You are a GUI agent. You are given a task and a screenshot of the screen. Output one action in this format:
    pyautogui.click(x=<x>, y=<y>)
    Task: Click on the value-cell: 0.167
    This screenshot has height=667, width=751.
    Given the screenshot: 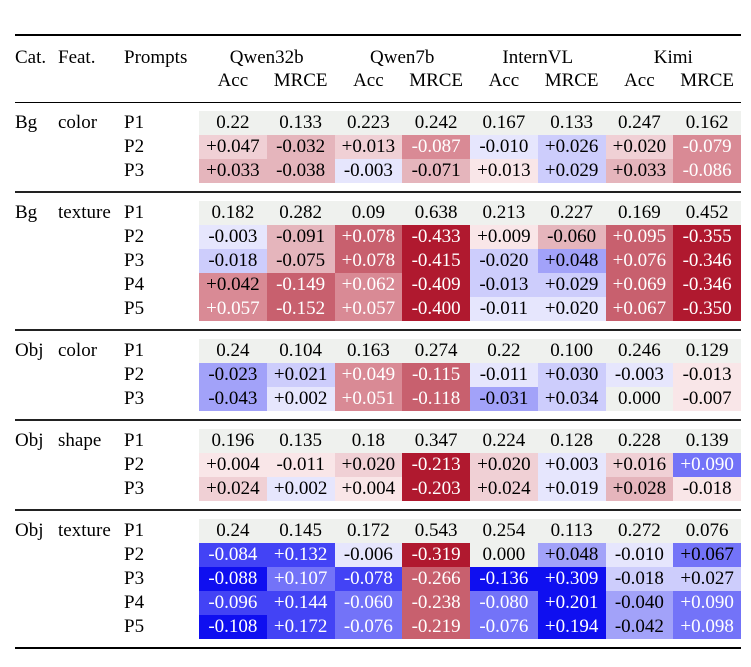 What is the action you would take?
    pyautogui.click(x=504, y=123)
    